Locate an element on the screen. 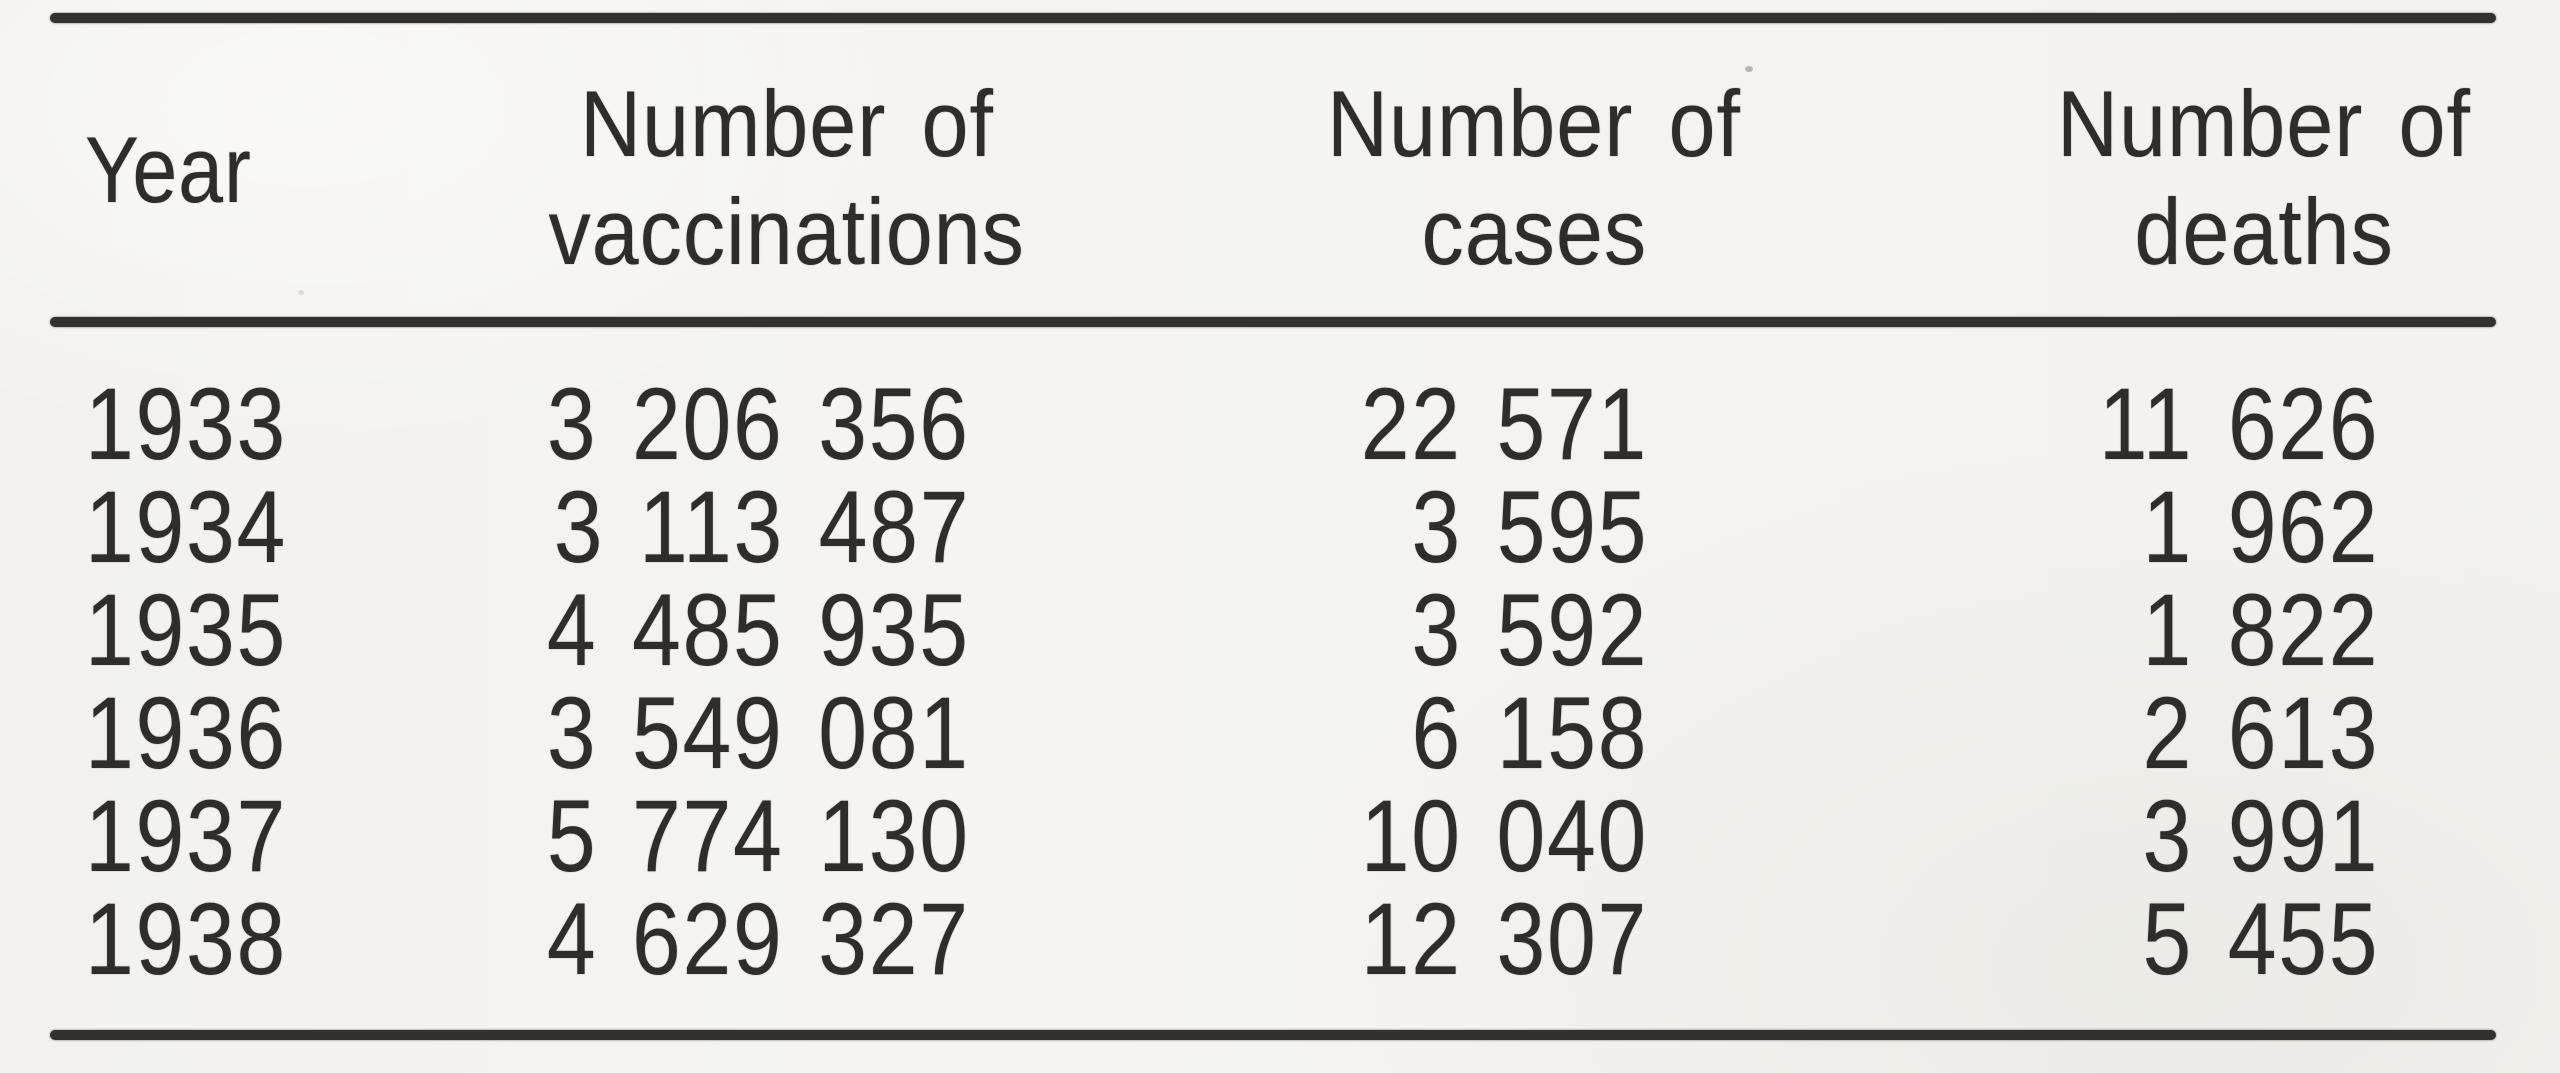 This screenshot has width=2560, height=1073. vaccinations-value: 3 113 487 is located at coordinates (761, 527).